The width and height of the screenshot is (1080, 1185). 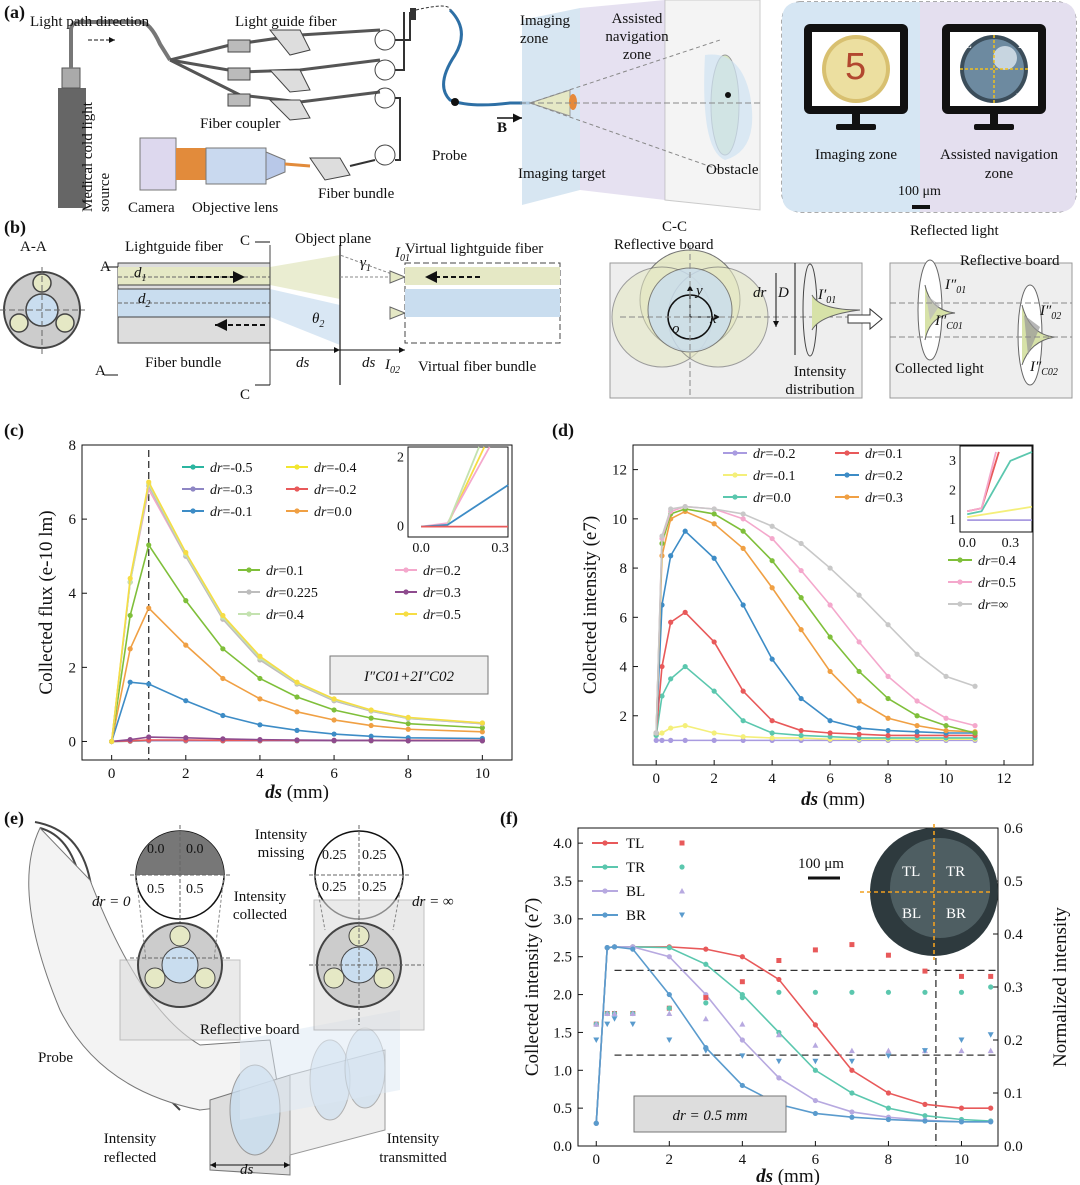 I want to click on y-tick-label: 2, so click(x=73, y=668).